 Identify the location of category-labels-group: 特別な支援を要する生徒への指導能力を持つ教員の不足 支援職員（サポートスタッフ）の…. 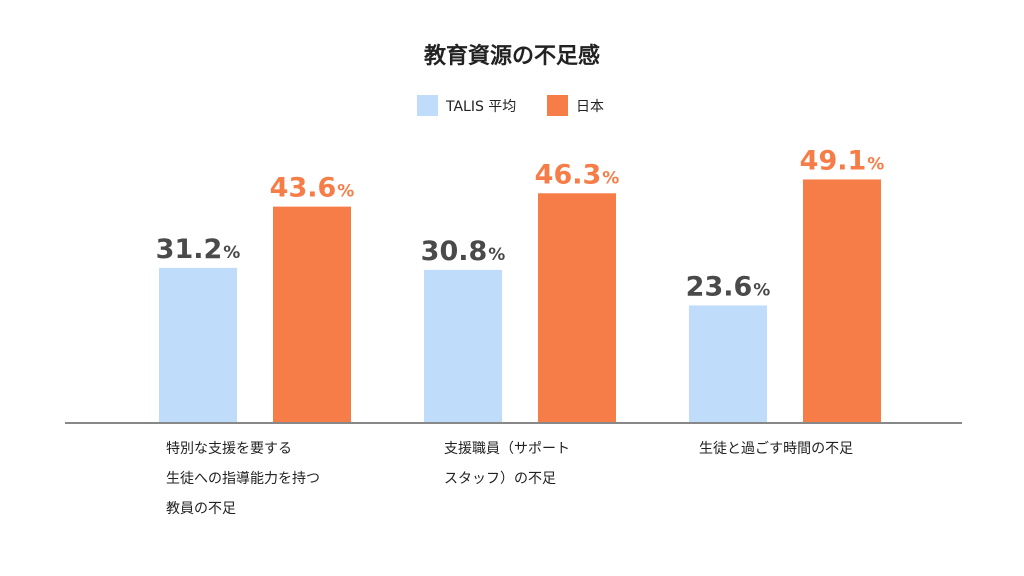
(509, 479).